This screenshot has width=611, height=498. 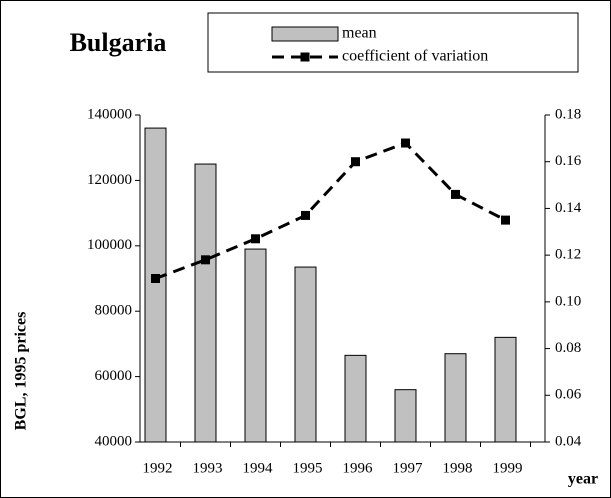 What do you see at coordinates (114, 441) in the screenshot?
I see `y-tick-label: 40000` at bounding box center [114, 441].